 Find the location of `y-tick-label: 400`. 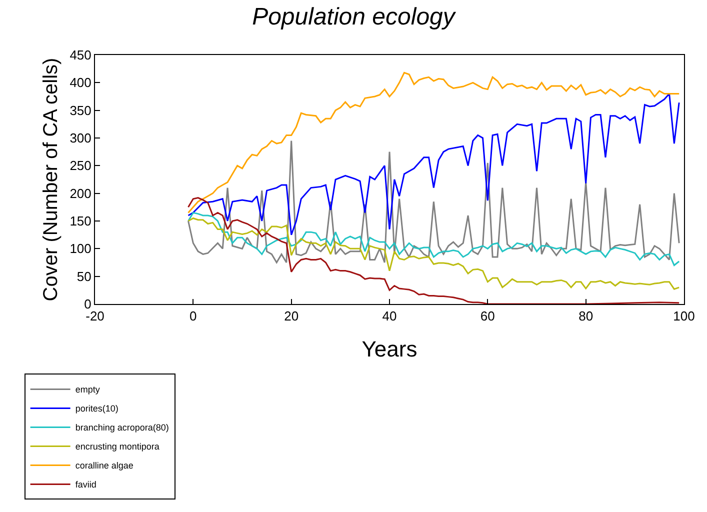

y-tick-label: 400 is located at coordinates (81, 82).